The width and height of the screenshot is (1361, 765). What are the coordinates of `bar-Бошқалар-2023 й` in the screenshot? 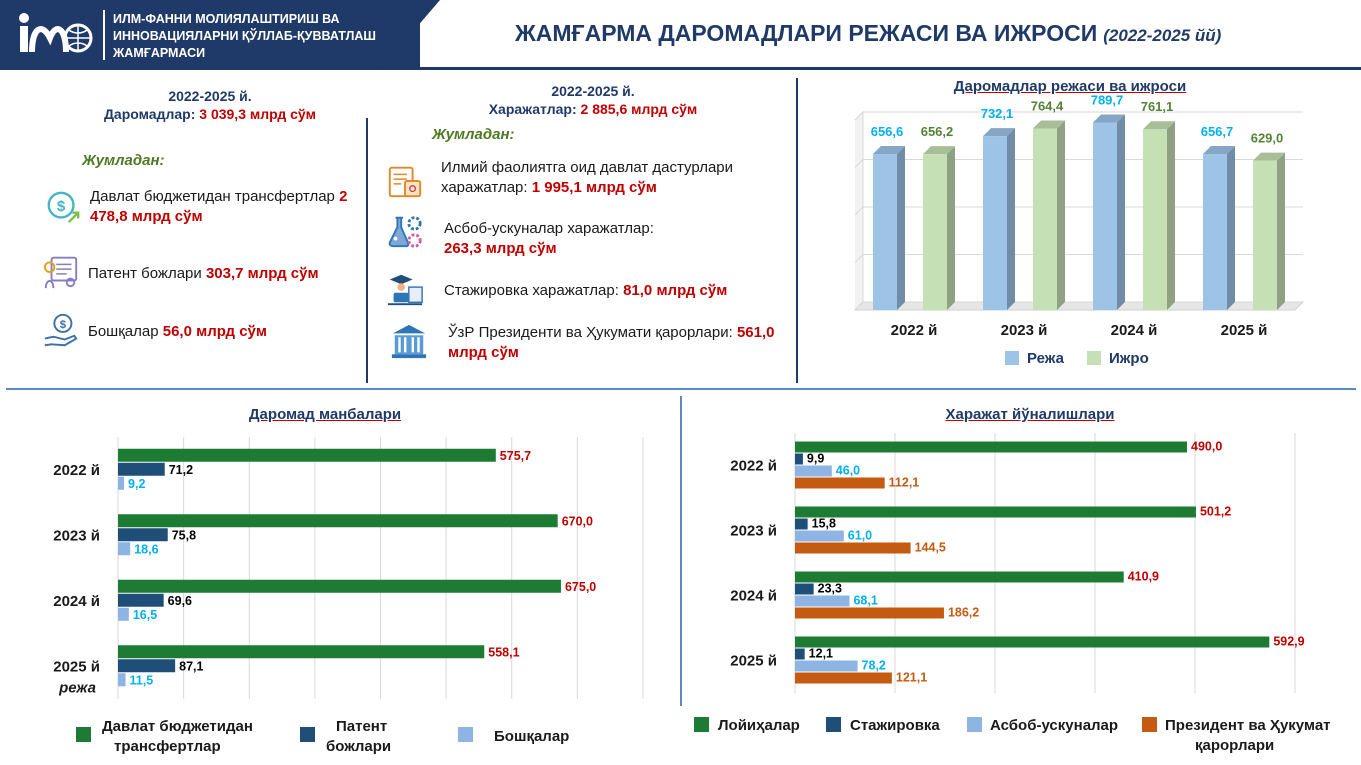 It's located at (124, 549).